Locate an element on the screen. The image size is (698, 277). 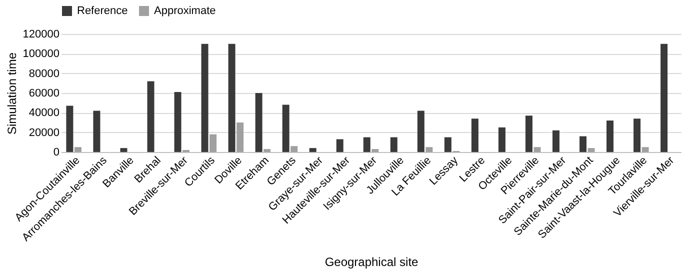
y-tick-label: 60000 is located at coordinates (44, 94).